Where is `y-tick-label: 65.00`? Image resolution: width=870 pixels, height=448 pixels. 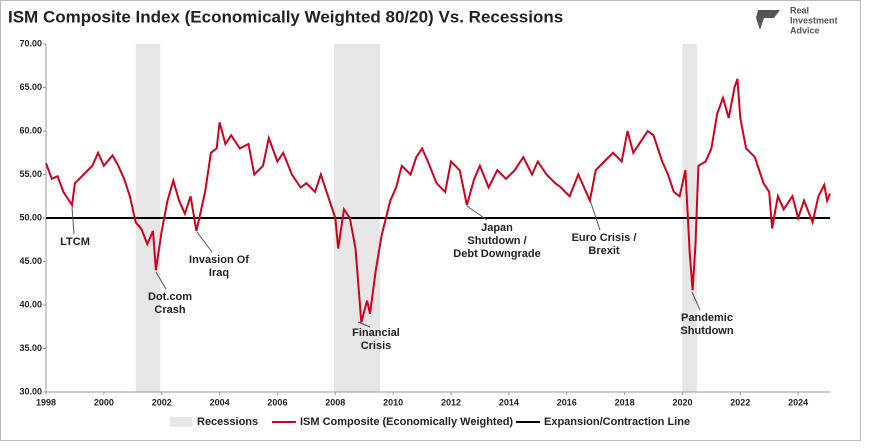 y-tick-label: 65.00 is located at coordinates (30, 87).